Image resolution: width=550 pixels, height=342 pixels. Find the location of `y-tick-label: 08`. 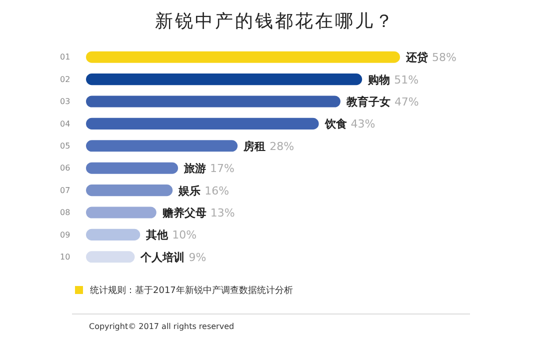

y-tick-label: 08 is located at coordinates (65, 213).